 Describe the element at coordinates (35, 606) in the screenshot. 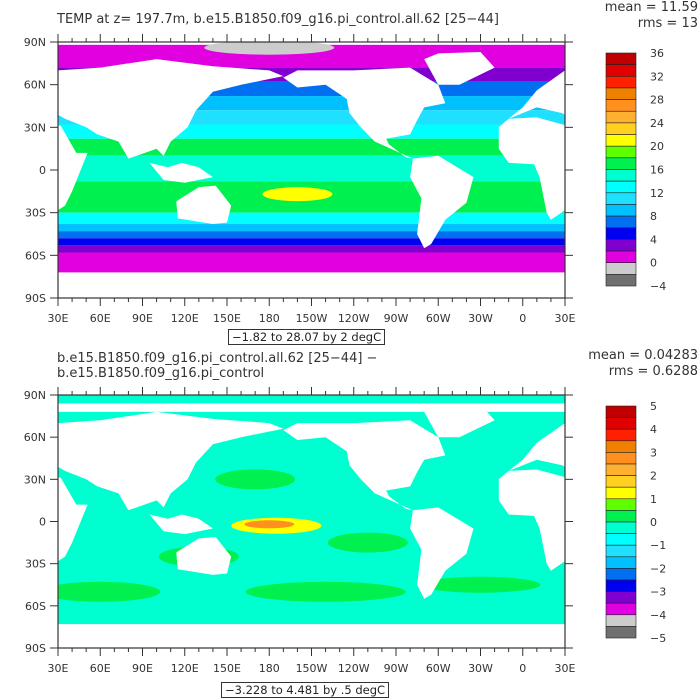

I see `lat-label: 60S` at that location.